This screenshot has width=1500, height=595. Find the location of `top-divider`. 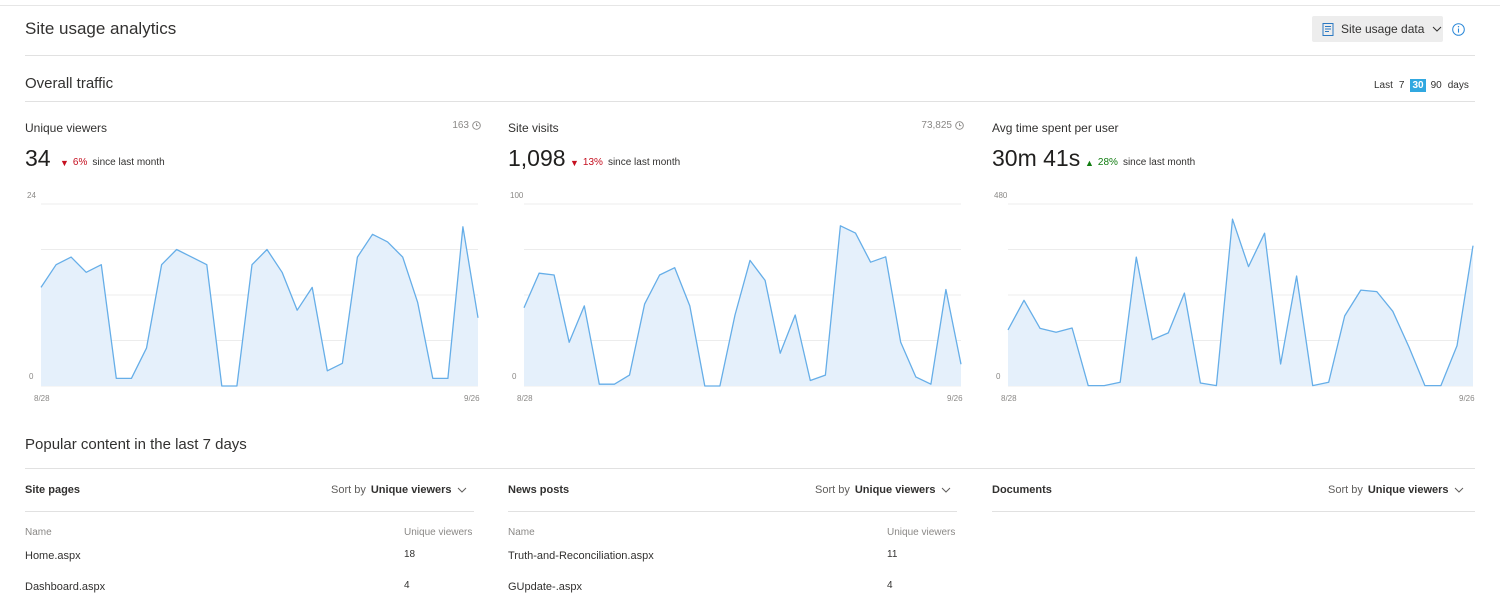

top-divider is located at coordinates (750, 5).